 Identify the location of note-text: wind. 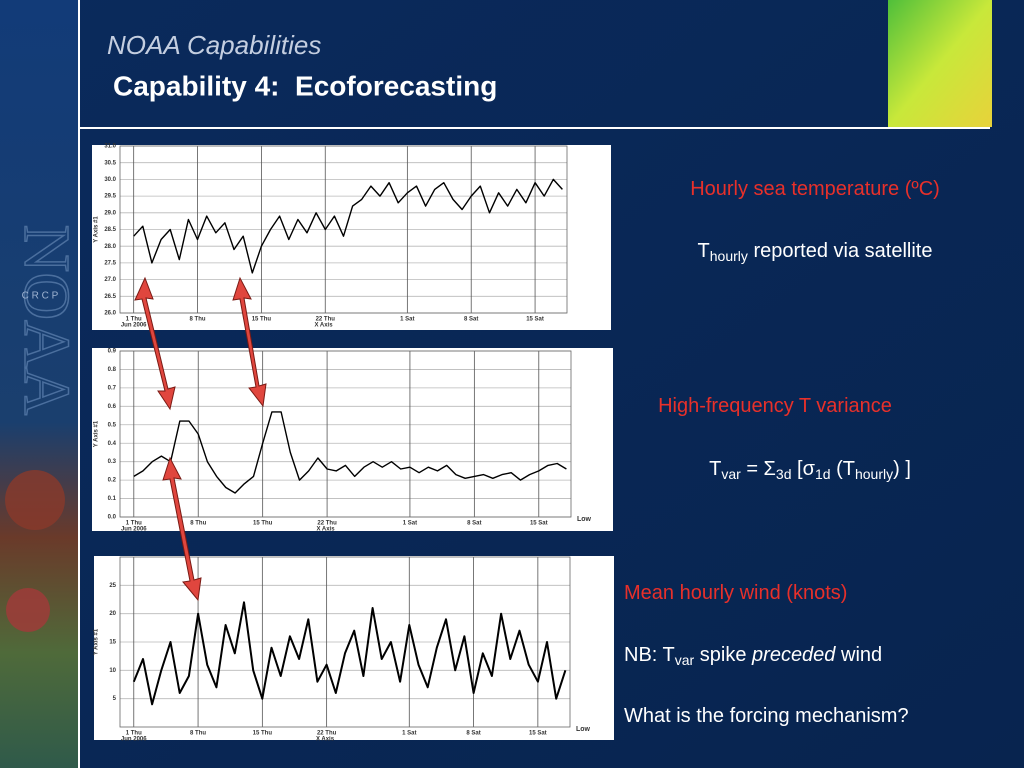
(858, 655).